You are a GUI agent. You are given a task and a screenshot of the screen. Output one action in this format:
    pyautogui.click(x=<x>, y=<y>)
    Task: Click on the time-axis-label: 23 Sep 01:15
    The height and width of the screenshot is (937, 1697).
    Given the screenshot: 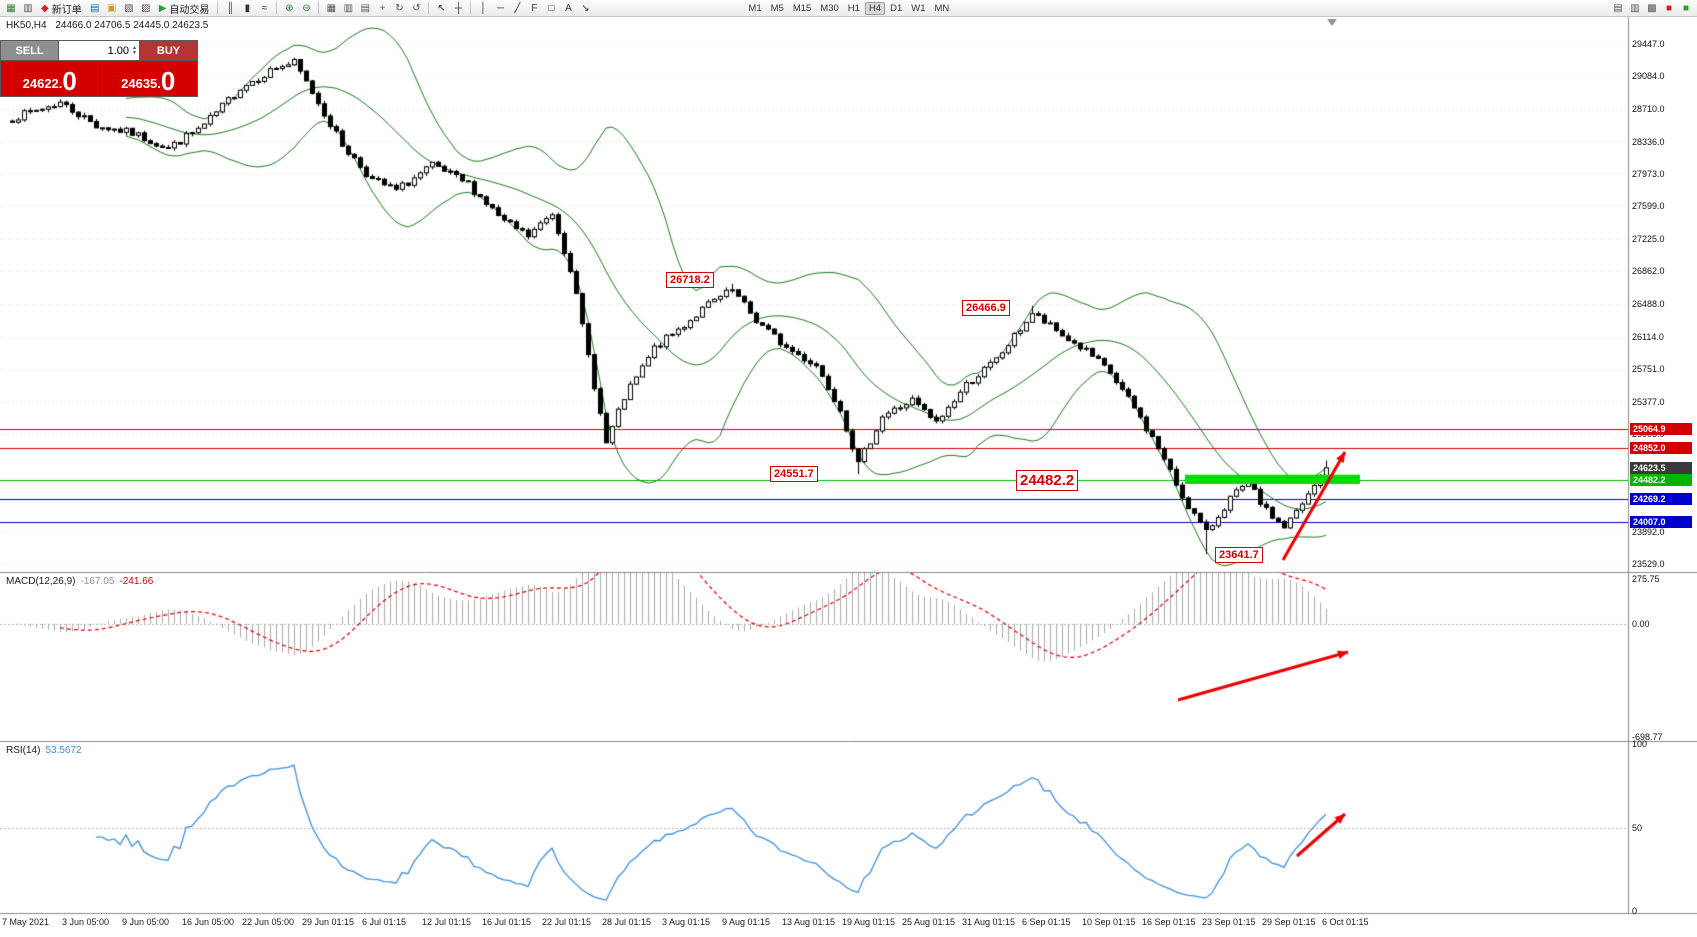 What is the action you would take?
    pyautogui.click(x=1229, y=922)
    